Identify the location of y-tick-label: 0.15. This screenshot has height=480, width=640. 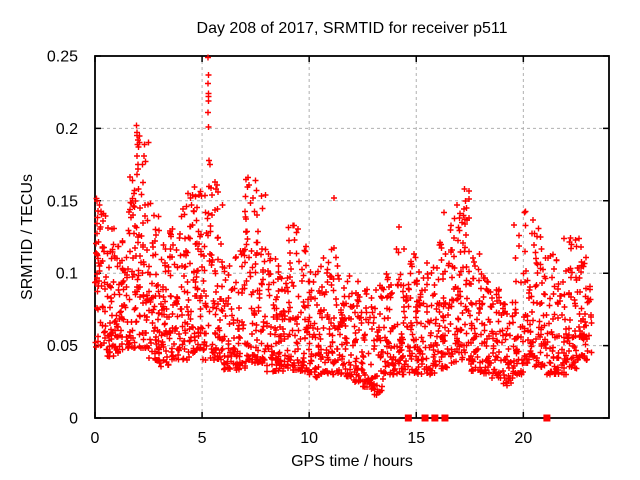
(62, 201).